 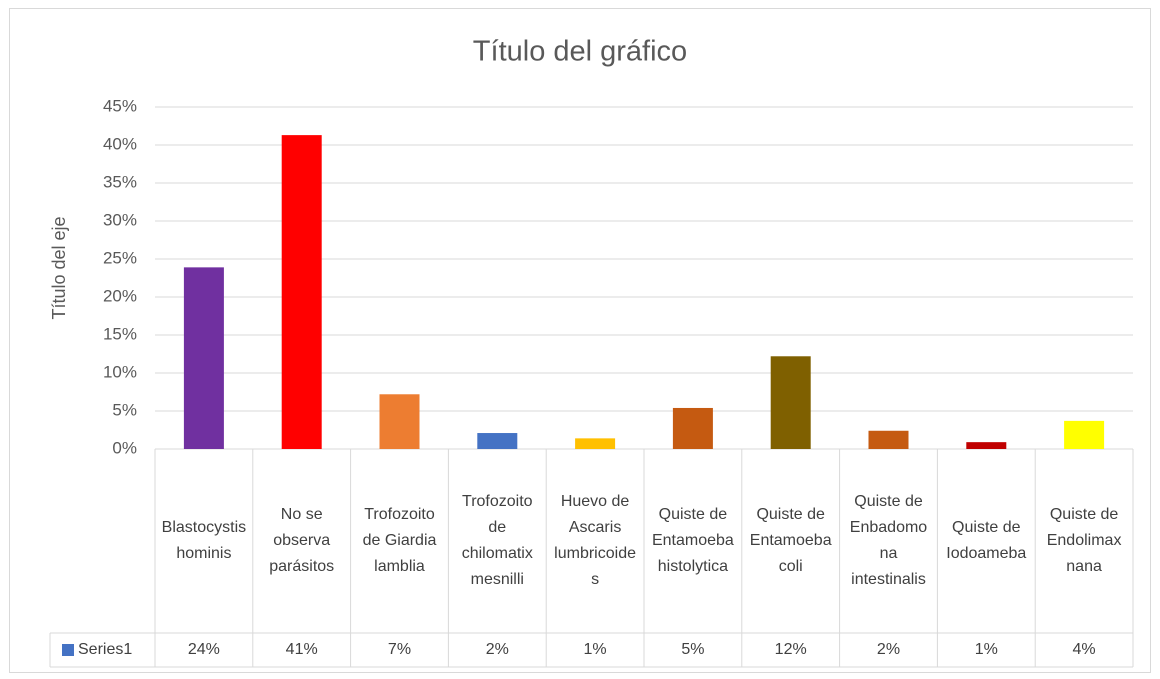 I want to click on y-tick-label: 0%, so click(x=124, y=447).